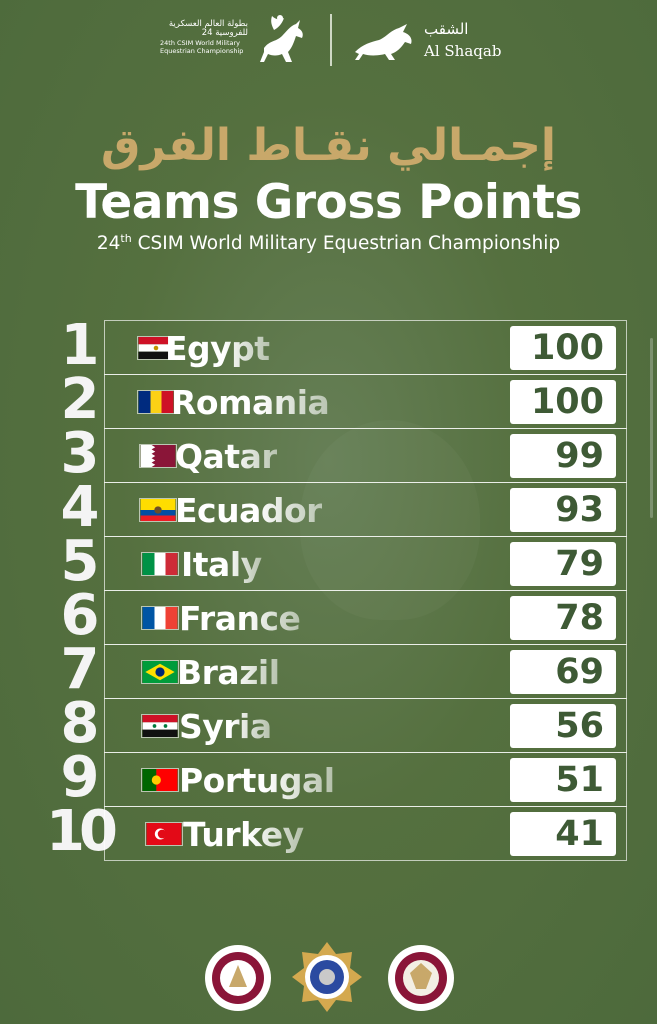  What do you see at coordinates (228, 672) in the screenshot?
I see `country-name: Brazil` at bounding box center [228, 672].